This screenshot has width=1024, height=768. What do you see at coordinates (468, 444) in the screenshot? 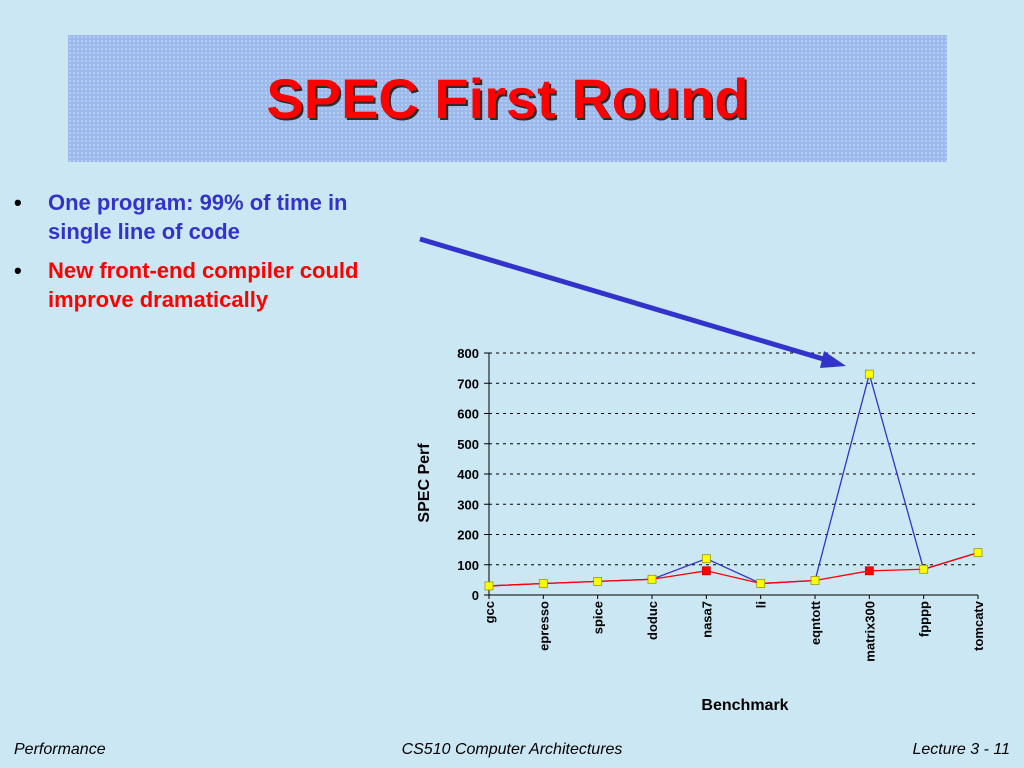
I see `y-tick-label: 500` at bounding box center [468, 444].